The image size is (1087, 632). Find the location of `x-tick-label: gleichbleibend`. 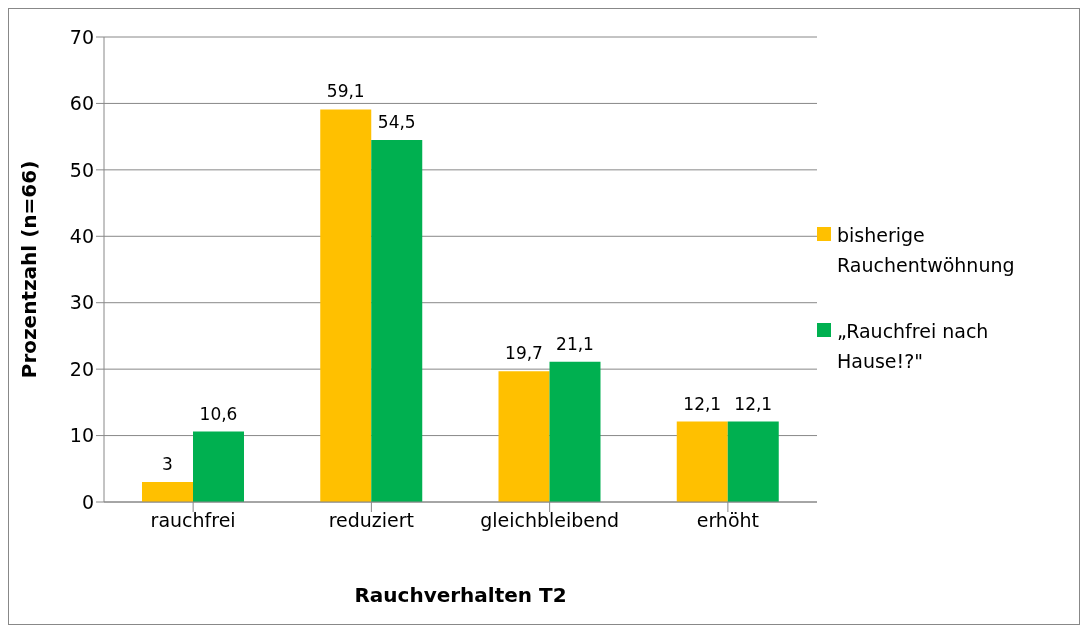

x-tick-label: gleichbleibend is located at coordinates (550, 520).